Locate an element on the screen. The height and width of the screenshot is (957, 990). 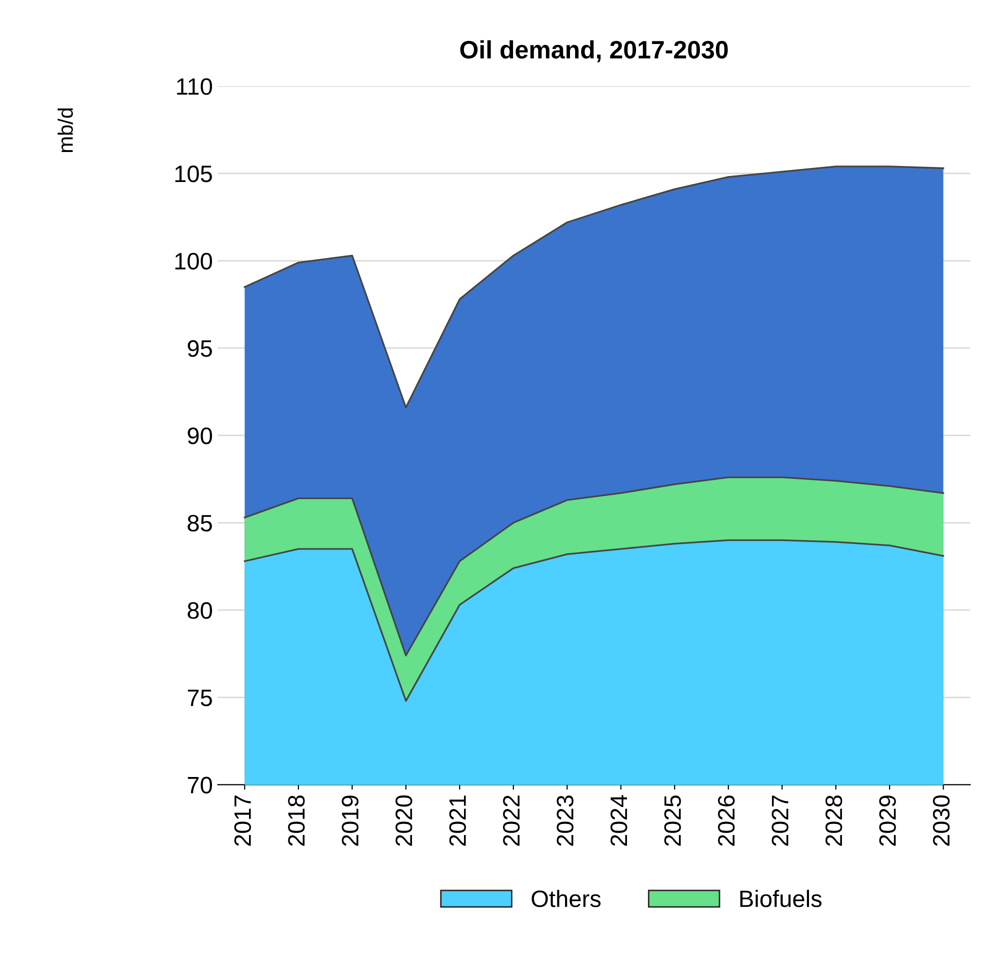
y-tick-label: 70 is located at coordinates (200, 785).